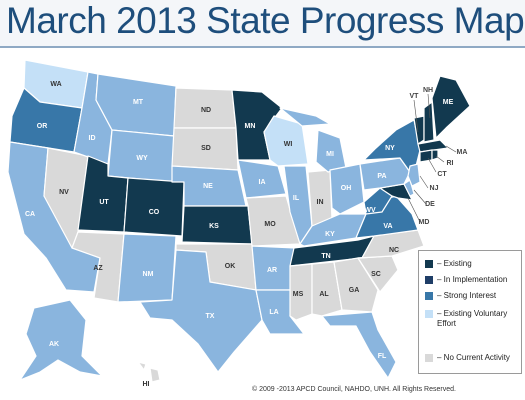 This screenshot has height=400, width=525. Describe the element at coordinates (467, 295) in the screenshot. I see `legend-label-strong-interest: – Strong Interest` at that location.